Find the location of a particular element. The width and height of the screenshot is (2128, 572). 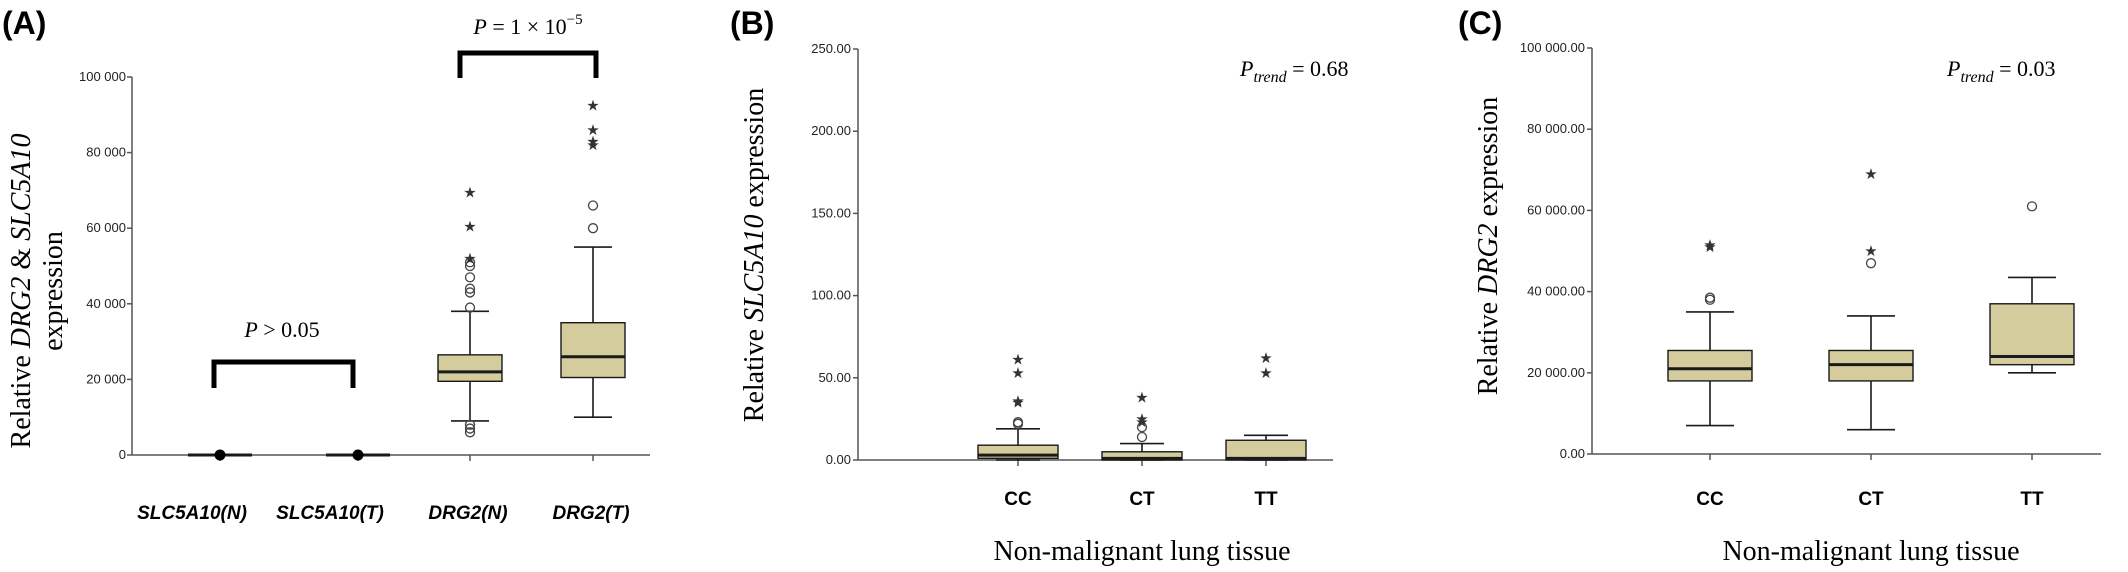

panel-c-x-tick-labels: CC CT TT is located at coordinates (1870, 499).